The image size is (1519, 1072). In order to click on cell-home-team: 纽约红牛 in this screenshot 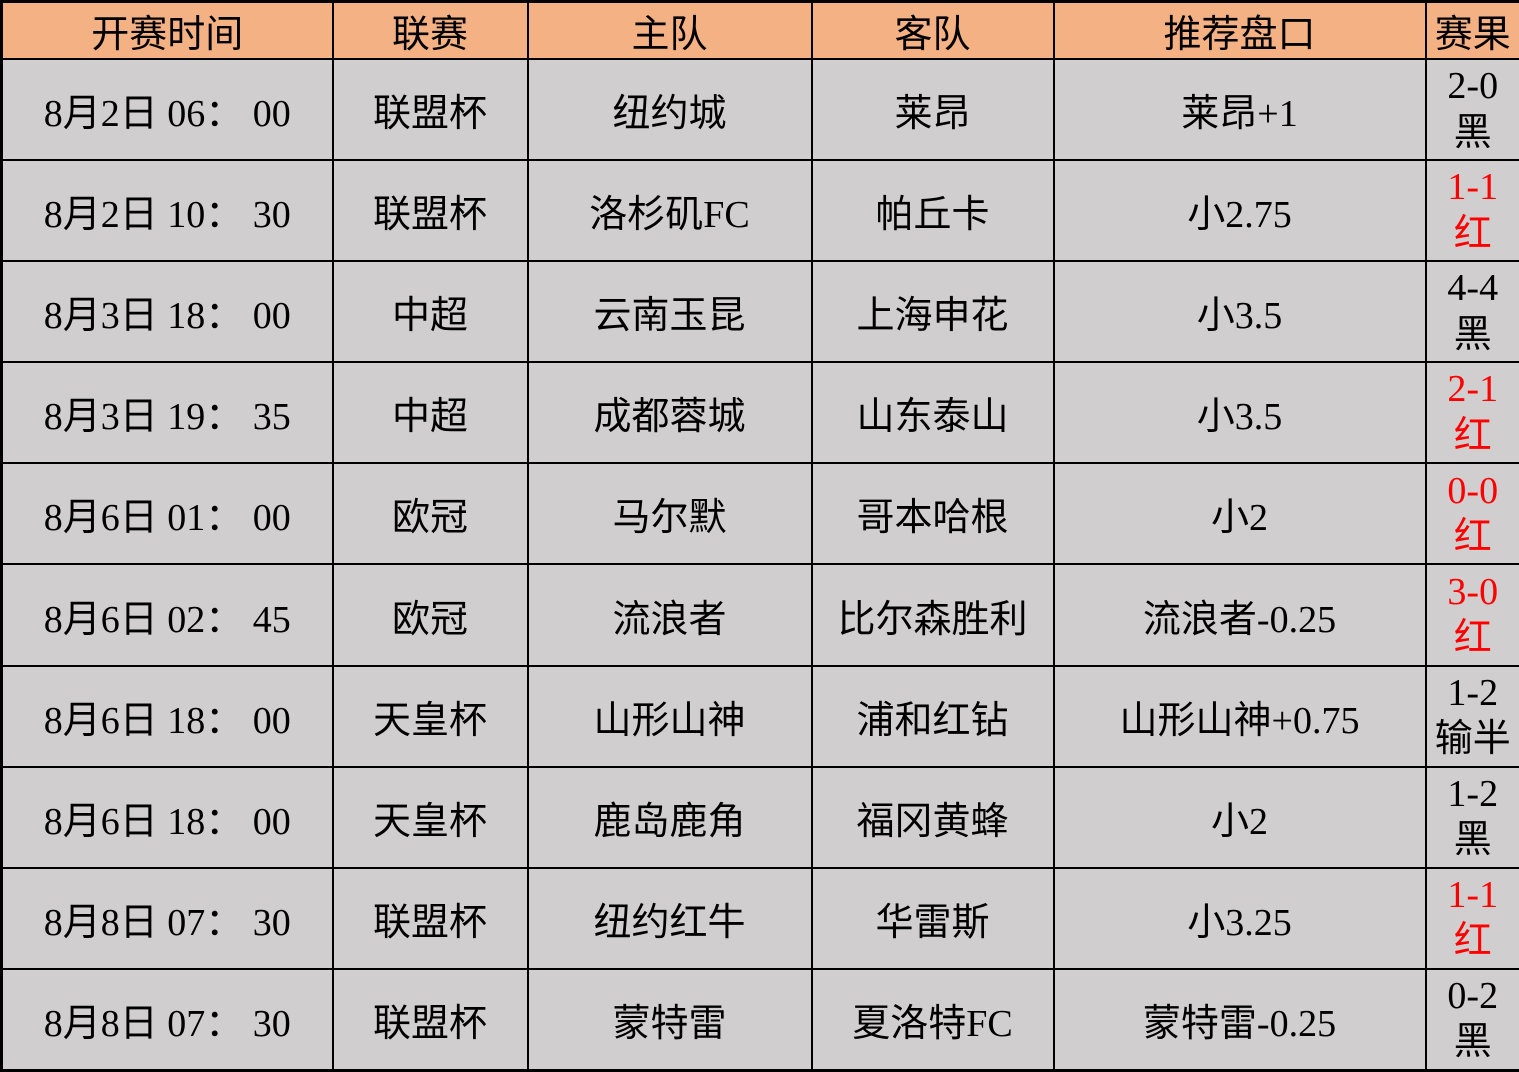, I will do `click(669, 918)`.